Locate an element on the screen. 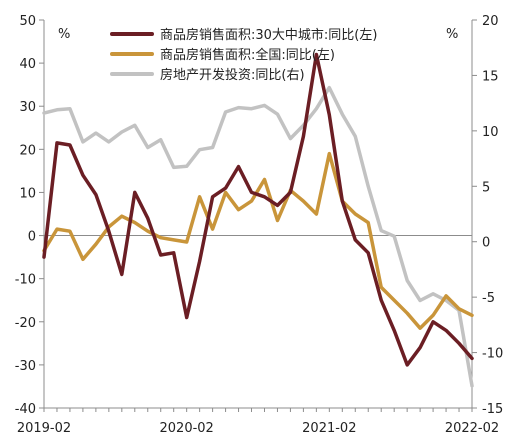 Image resolution: width=527 pixels, height=444 pixels. y-left-unit: % is located at coordinates (64, 34).